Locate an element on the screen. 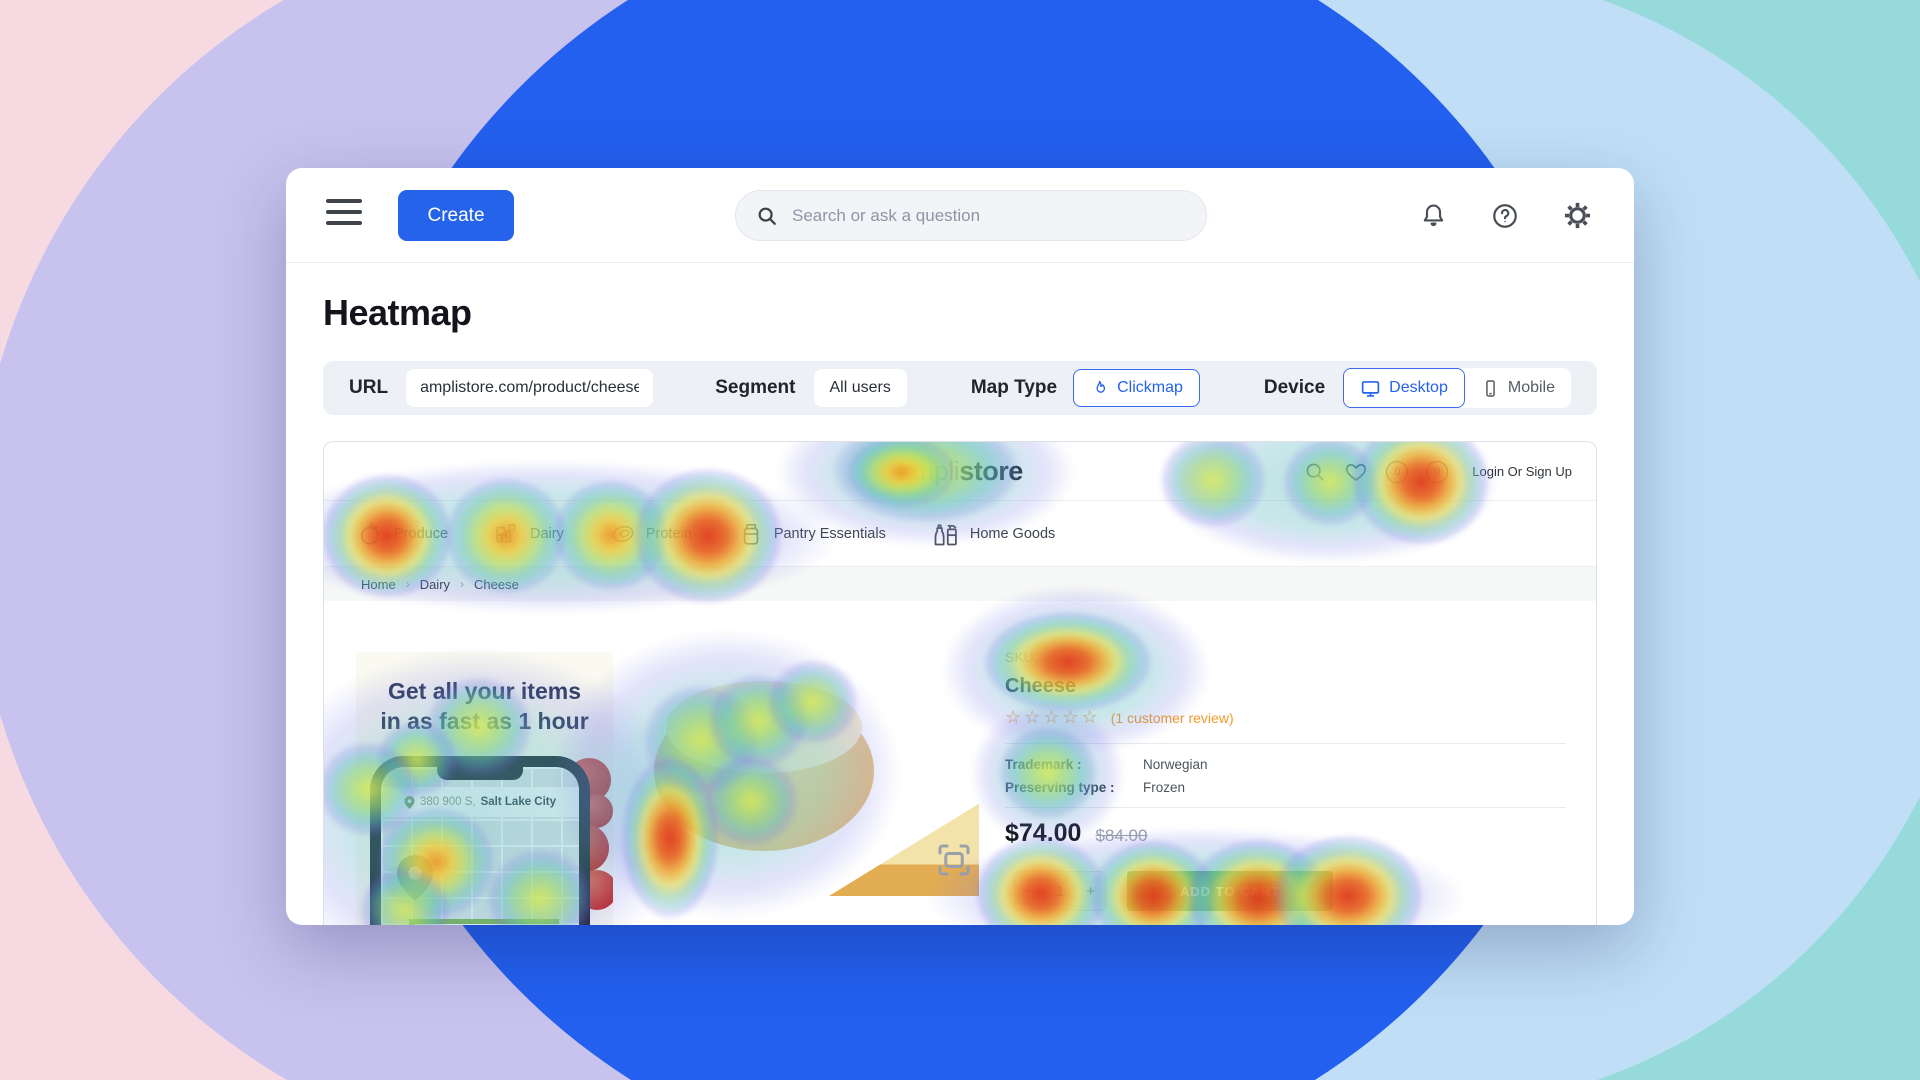 Image resolution: width=1920 pixels, height=1080 pixels. device-toggle-group: Desktop Mobile is located at coordinates (1457, 388).